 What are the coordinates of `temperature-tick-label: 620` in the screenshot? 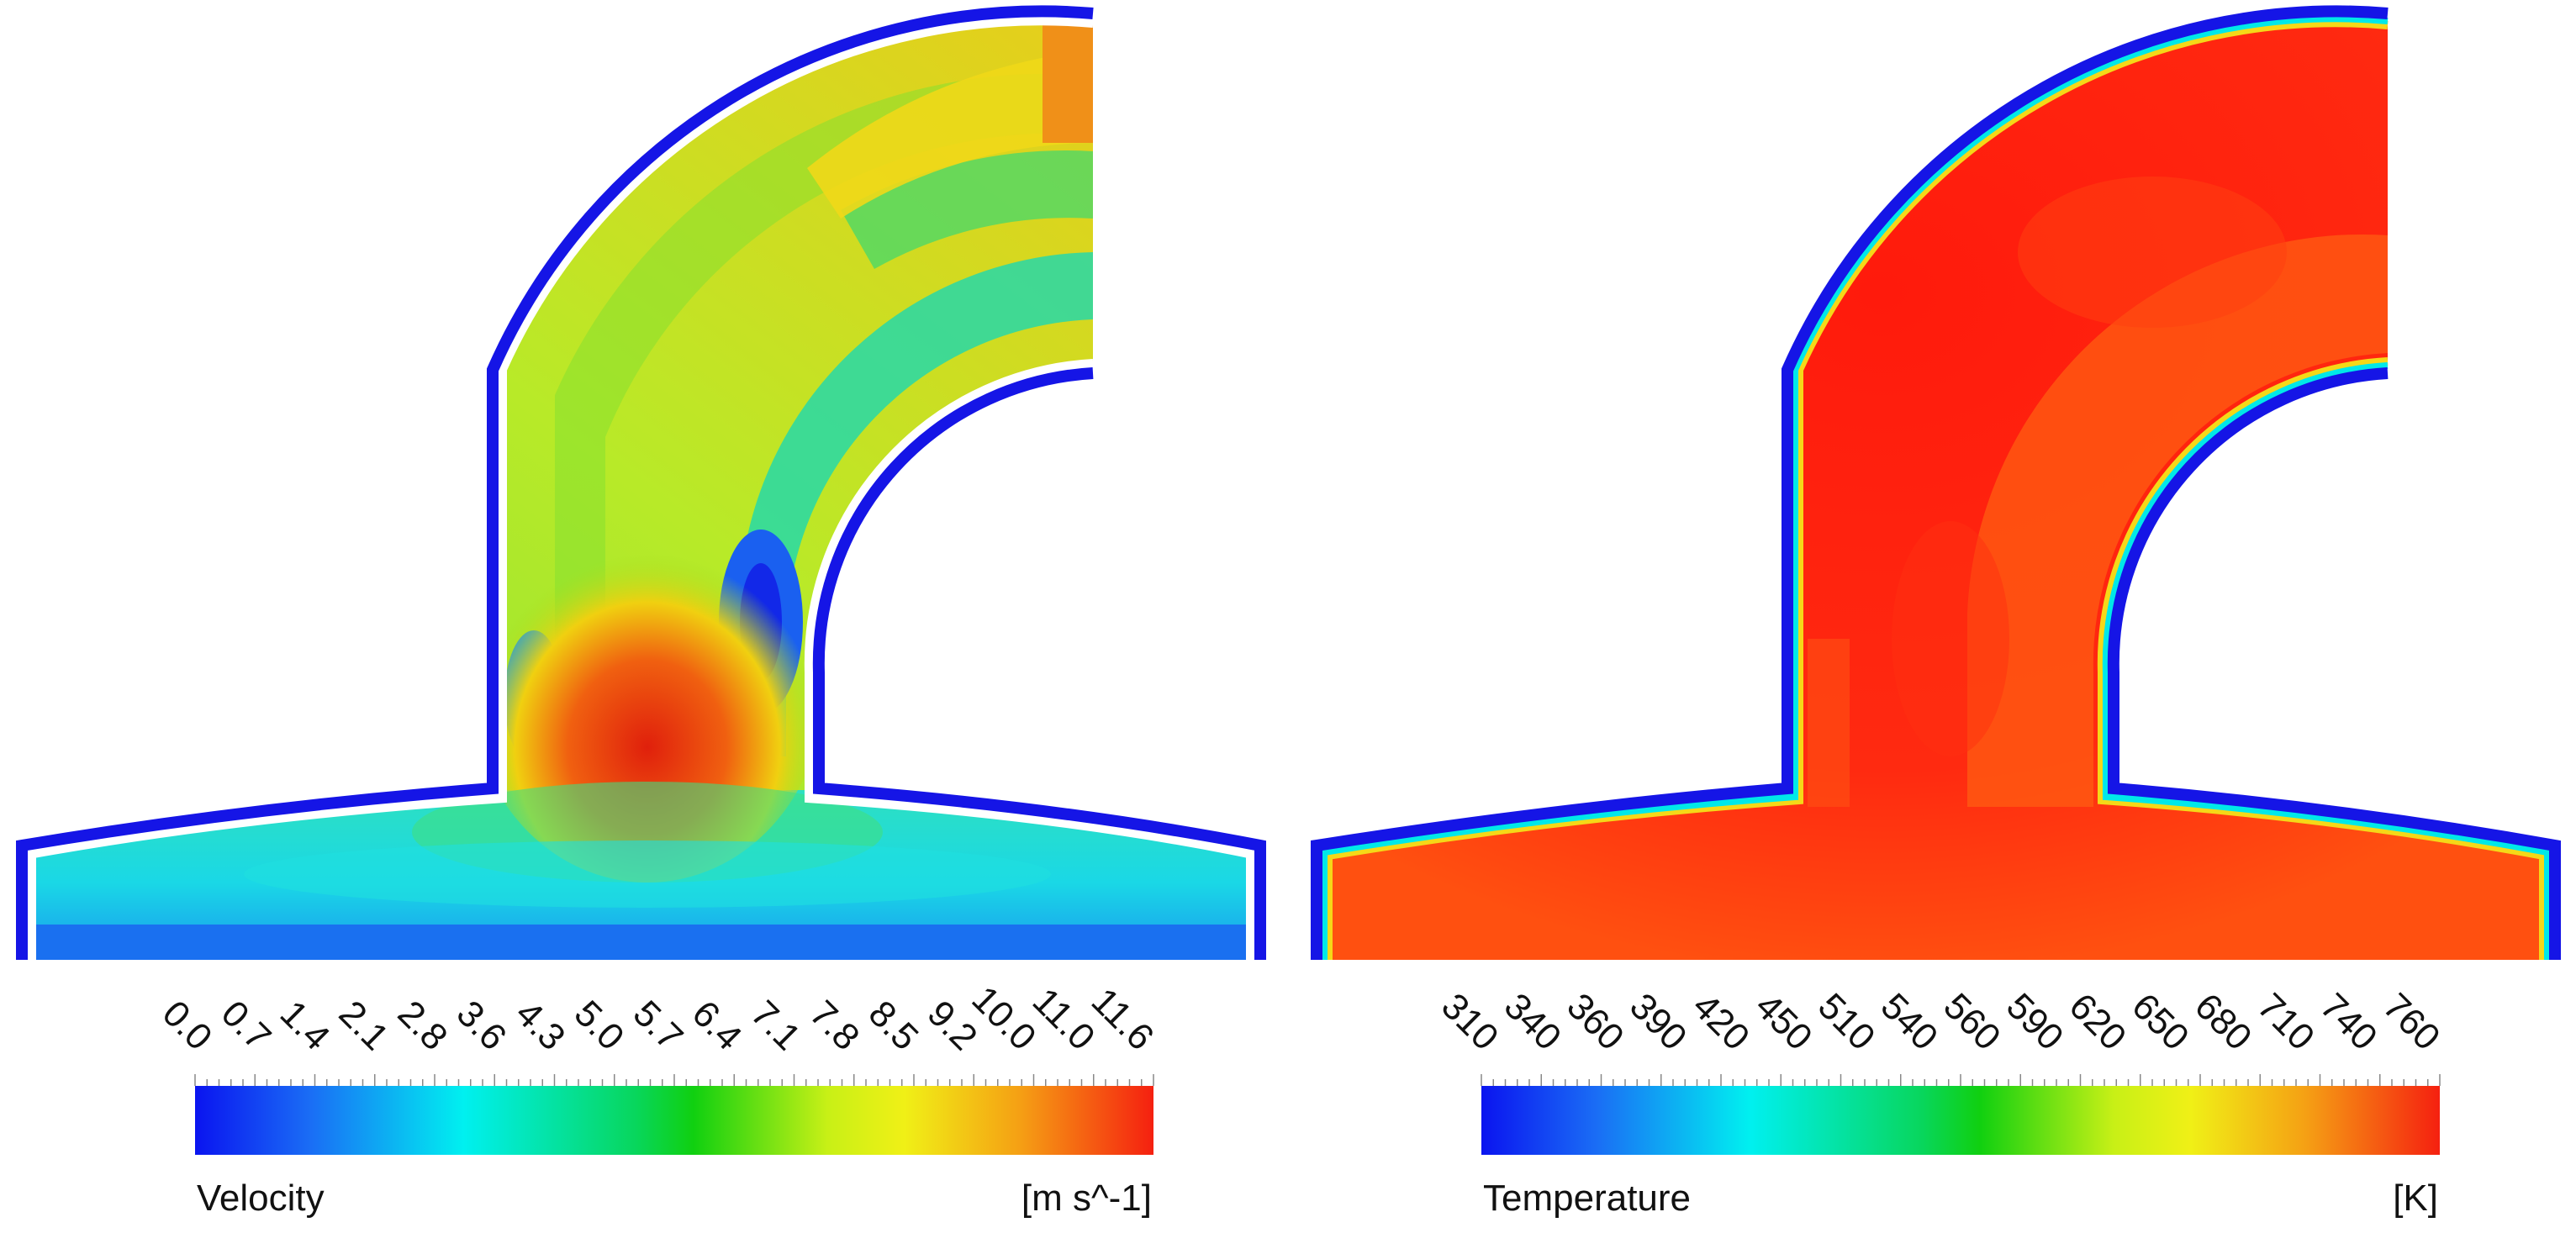 It's located at (2098, 1023).